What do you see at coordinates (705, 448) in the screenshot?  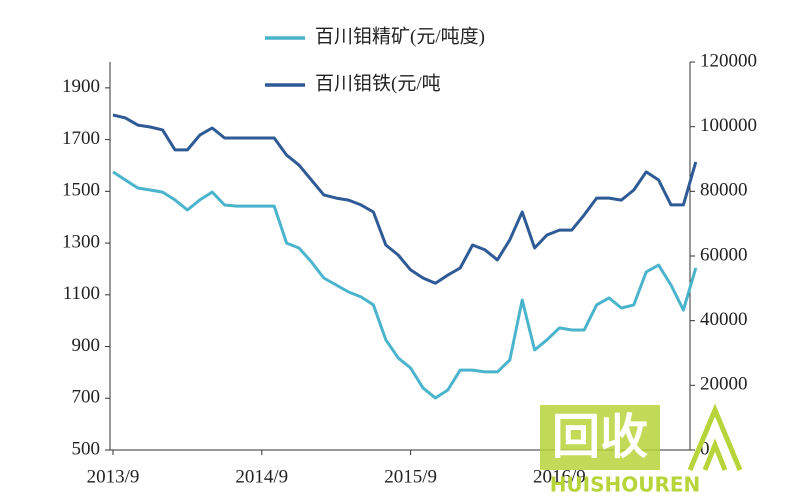 I see `y2-tick-label: 0` at bounding box center [705, 448].